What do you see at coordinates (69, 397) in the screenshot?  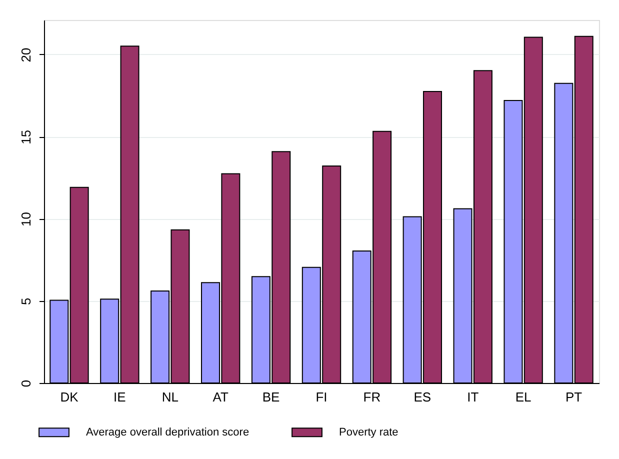 I see `x-tick-label: DK` at bounding box center [69, 397].